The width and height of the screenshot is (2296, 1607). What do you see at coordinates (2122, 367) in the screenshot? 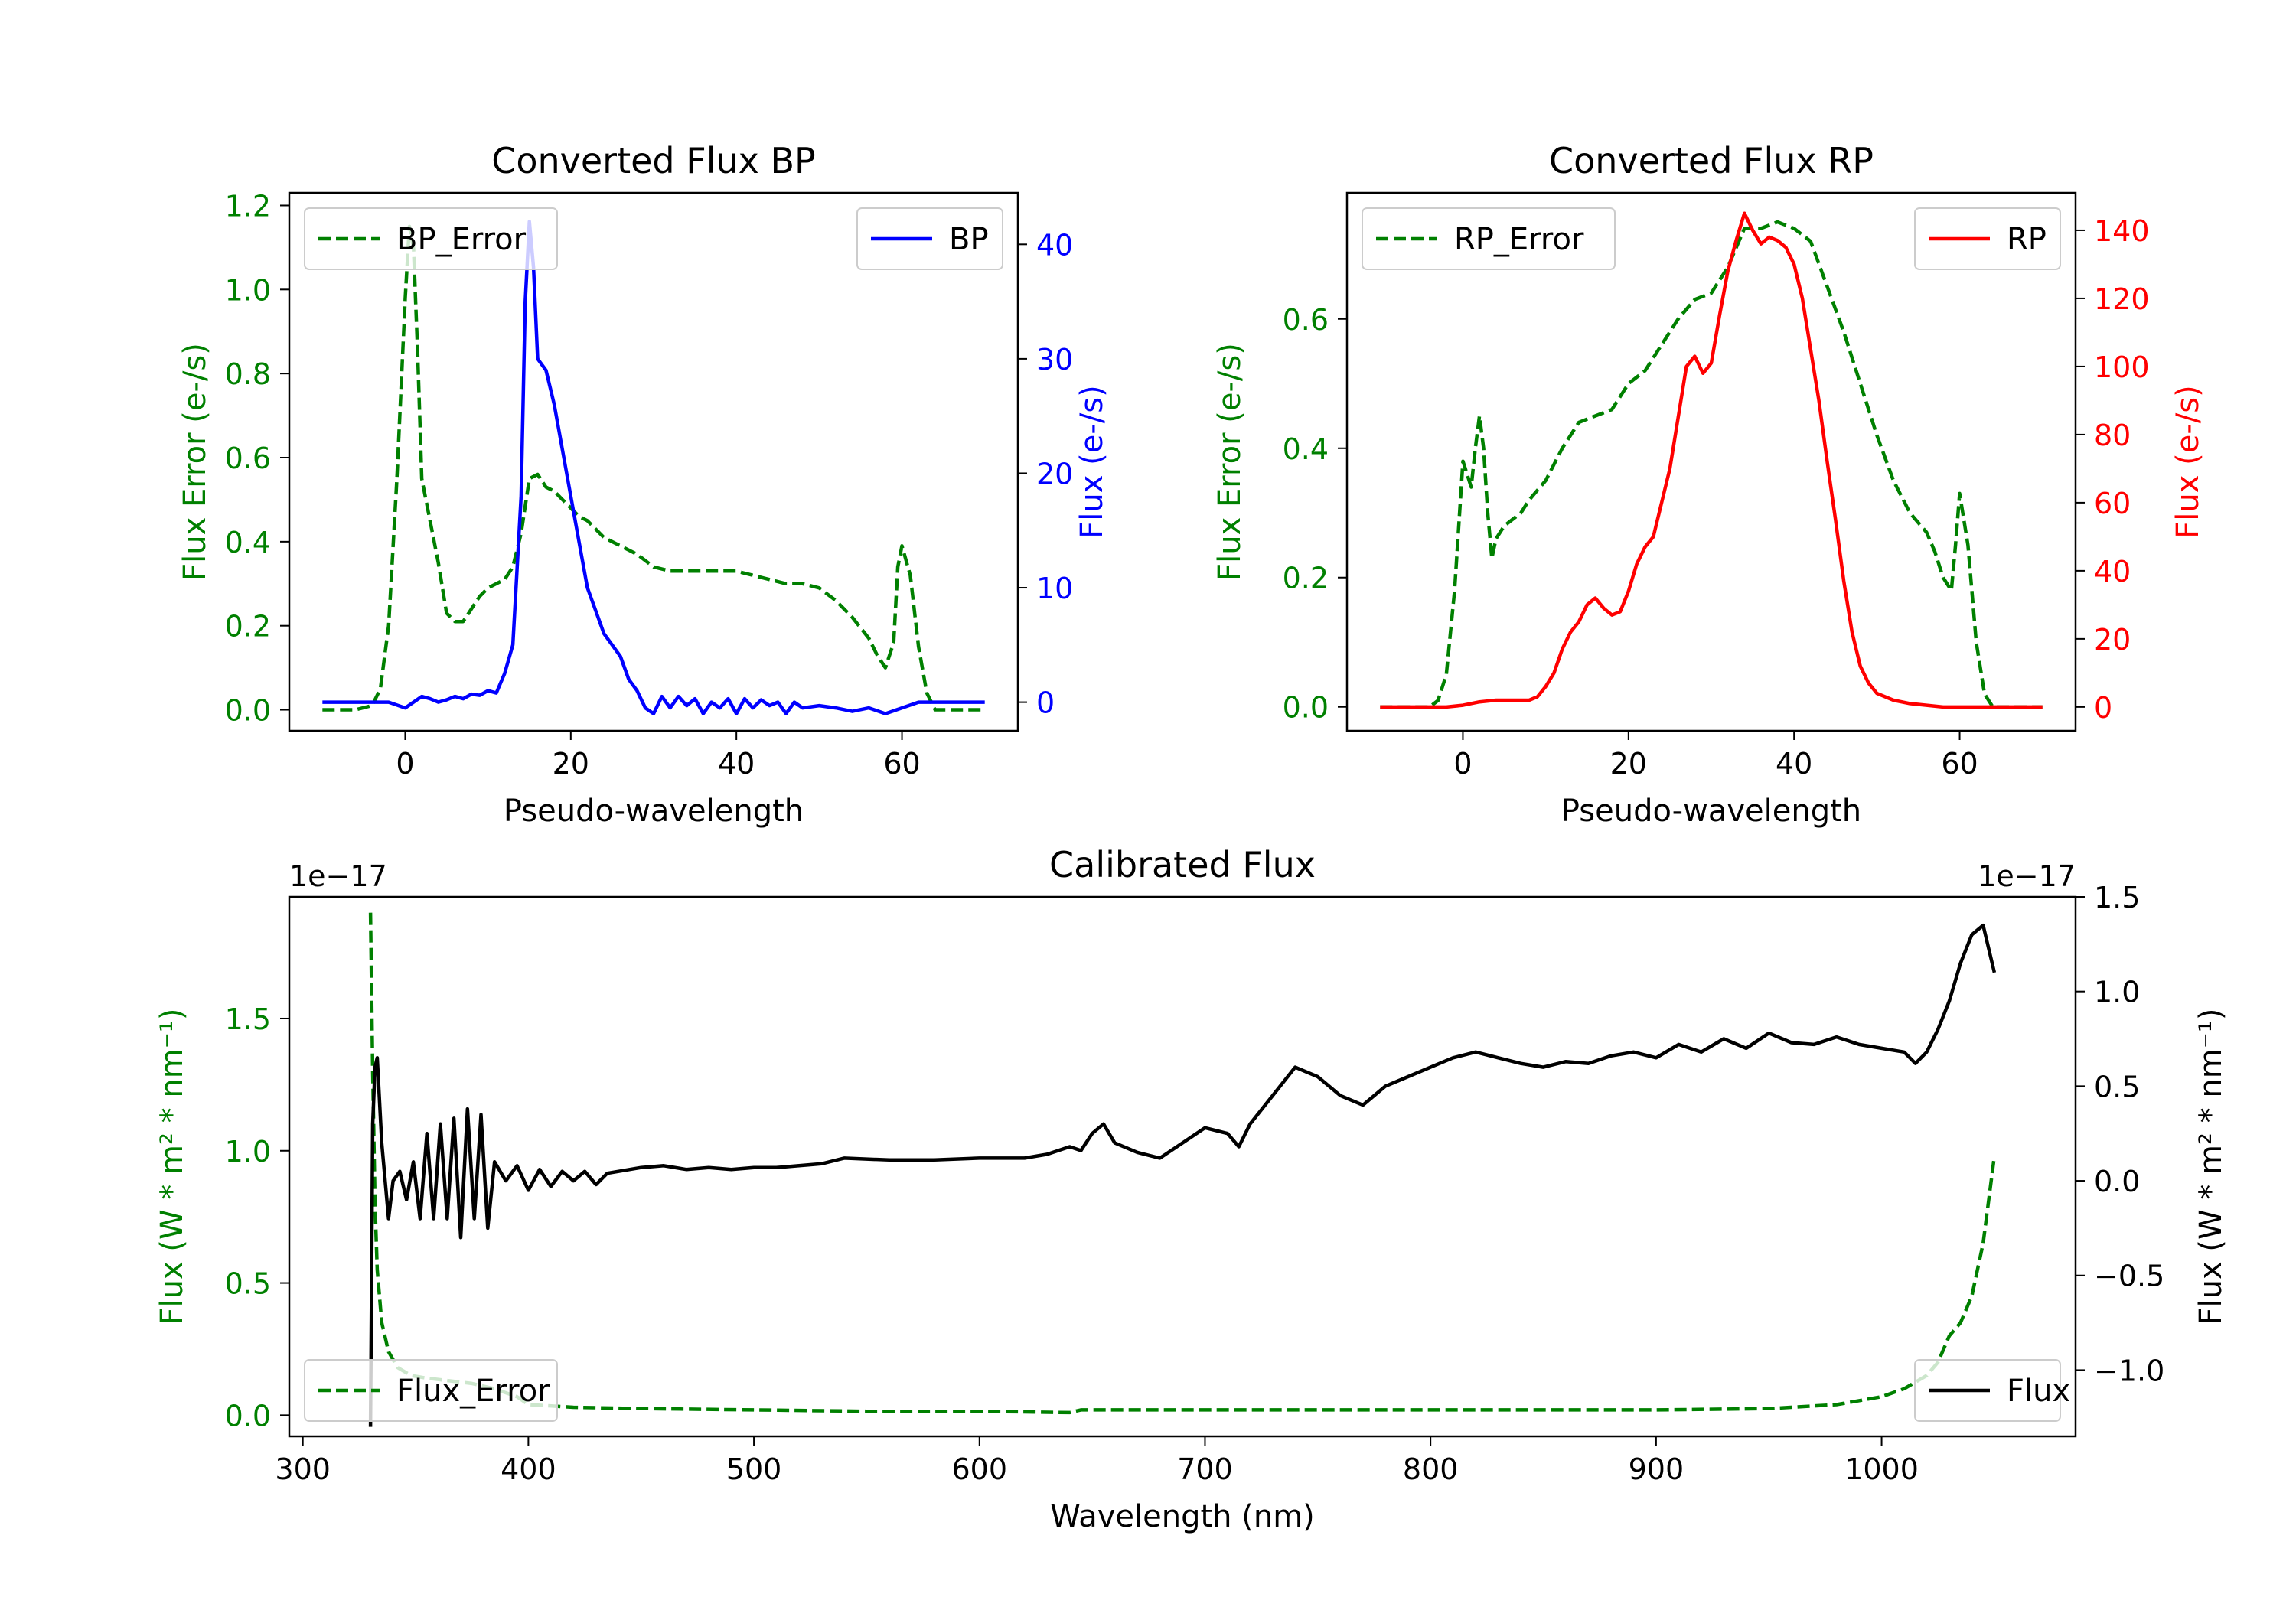
I see `y-right-tick-label: 100` at bounding box center [2122, 367].